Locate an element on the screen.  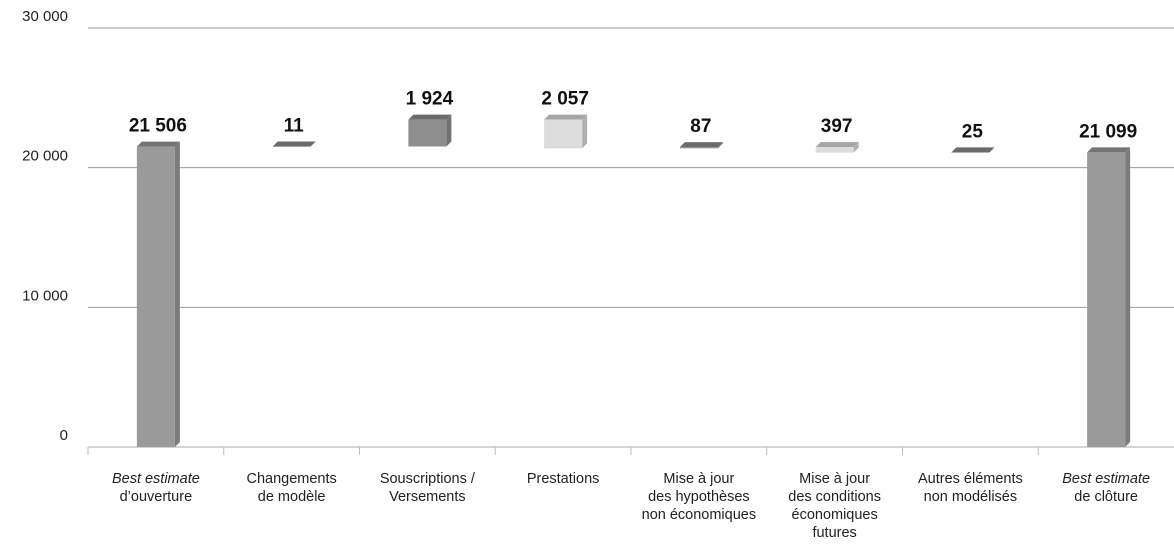
x-tick-label: des conditions is located at coordinates (834, 497).